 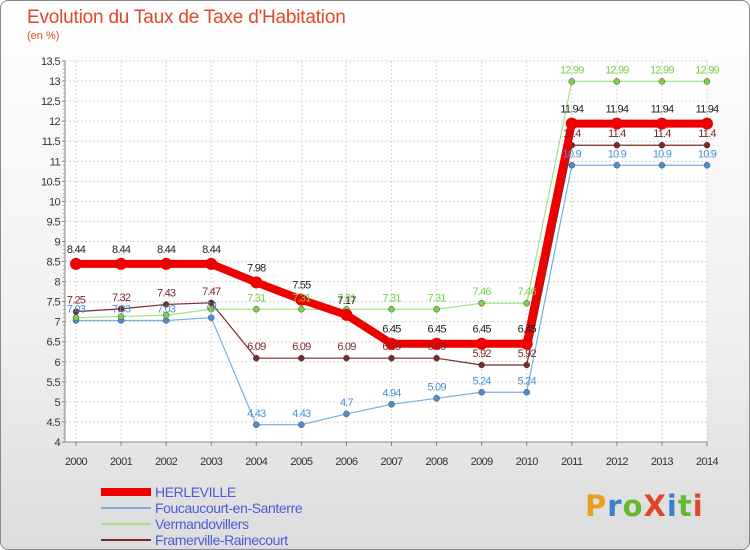 What do you see at coordinates (662, 462) in the screenshot?
I see `x-tick-label: 2013` at bounding box center [662, 462].